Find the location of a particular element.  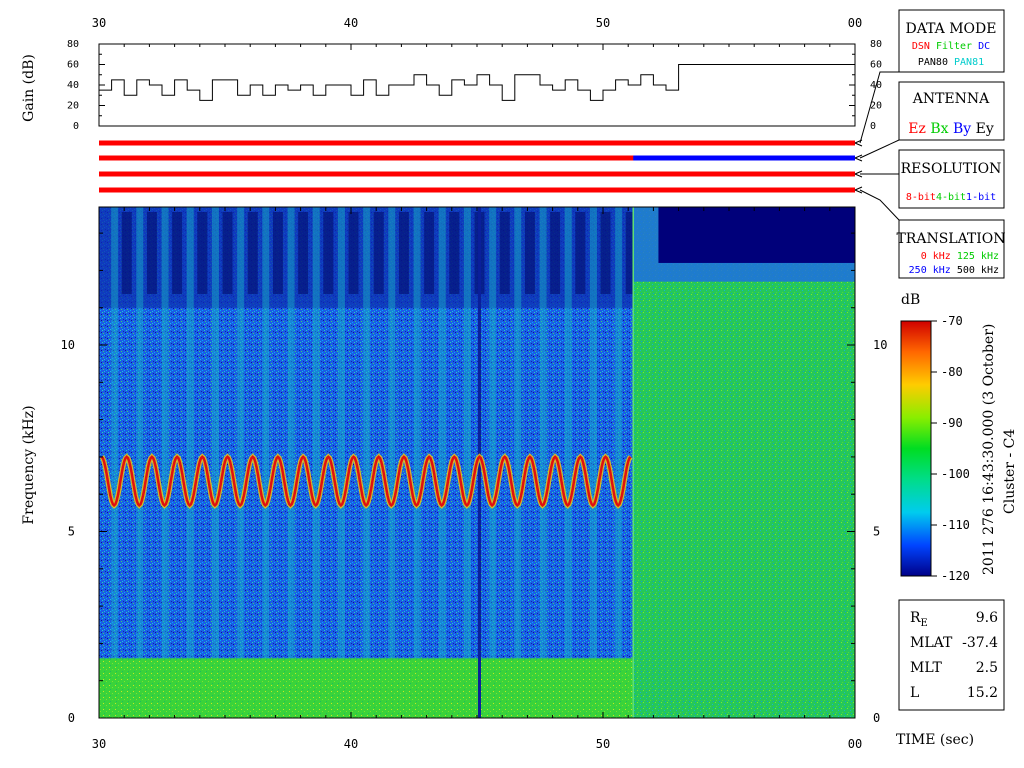

translation-125khz: 125 kHz is located at coordinates (978, 256).